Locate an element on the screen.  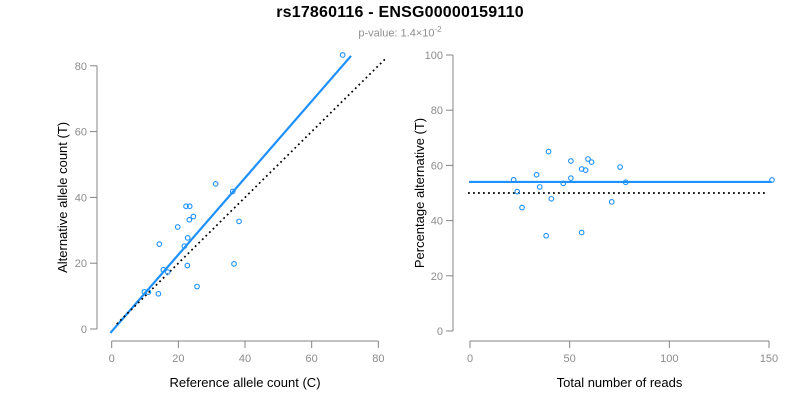
x-tick-label: 20 is located at coordinates (178, 359).